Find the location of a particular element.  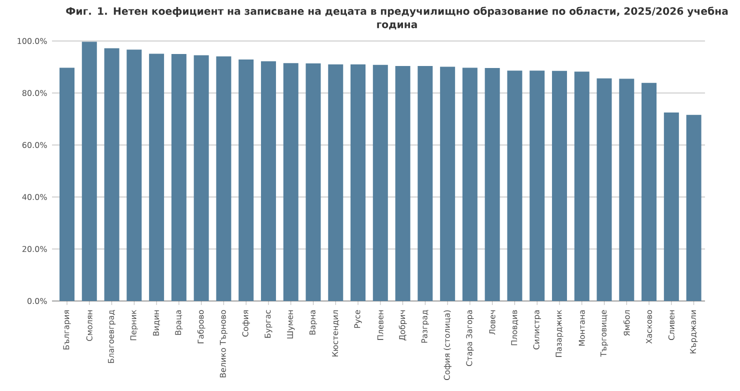

x-tick-label: Търговище is located at coordinates (604, 333).